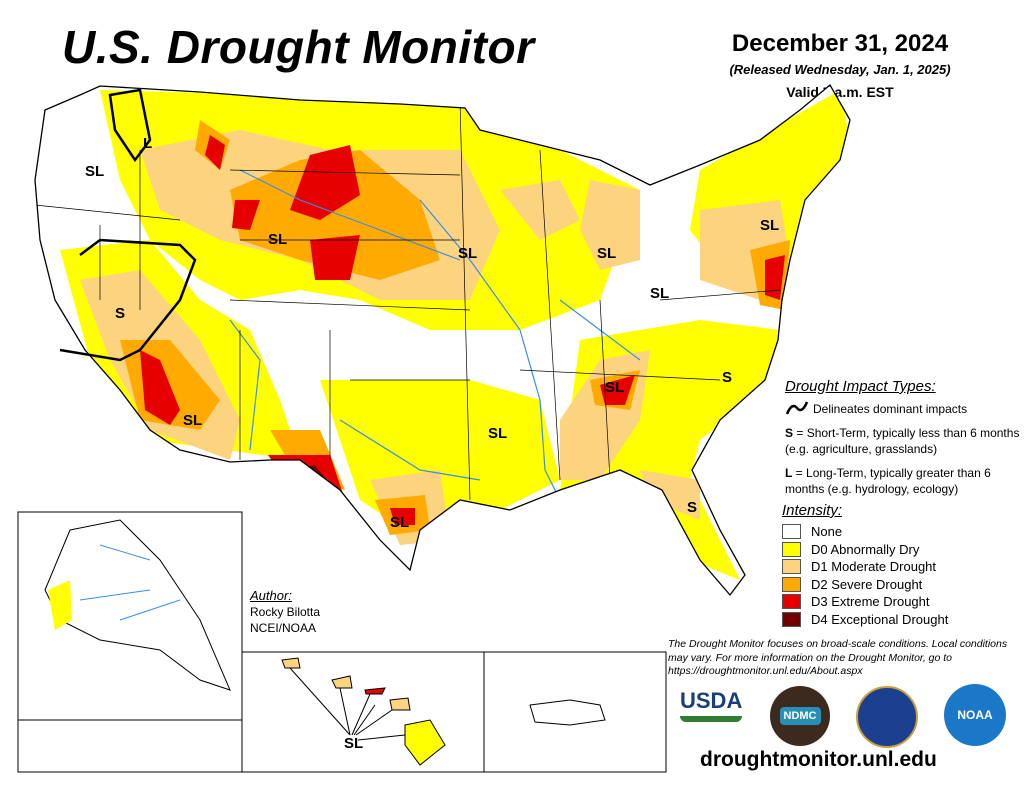 Image resolution: width=1024 pixels, height=791 pixels. I want to click on puerto-rico-shape, so click(567, 712).